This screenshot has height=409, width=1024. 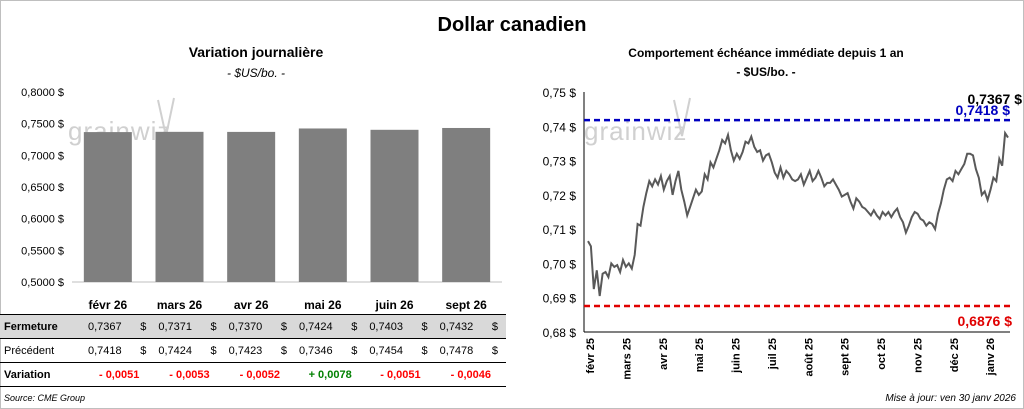 I want to click on low-value-label: 0,6876 $, so click(x=985, y=321).